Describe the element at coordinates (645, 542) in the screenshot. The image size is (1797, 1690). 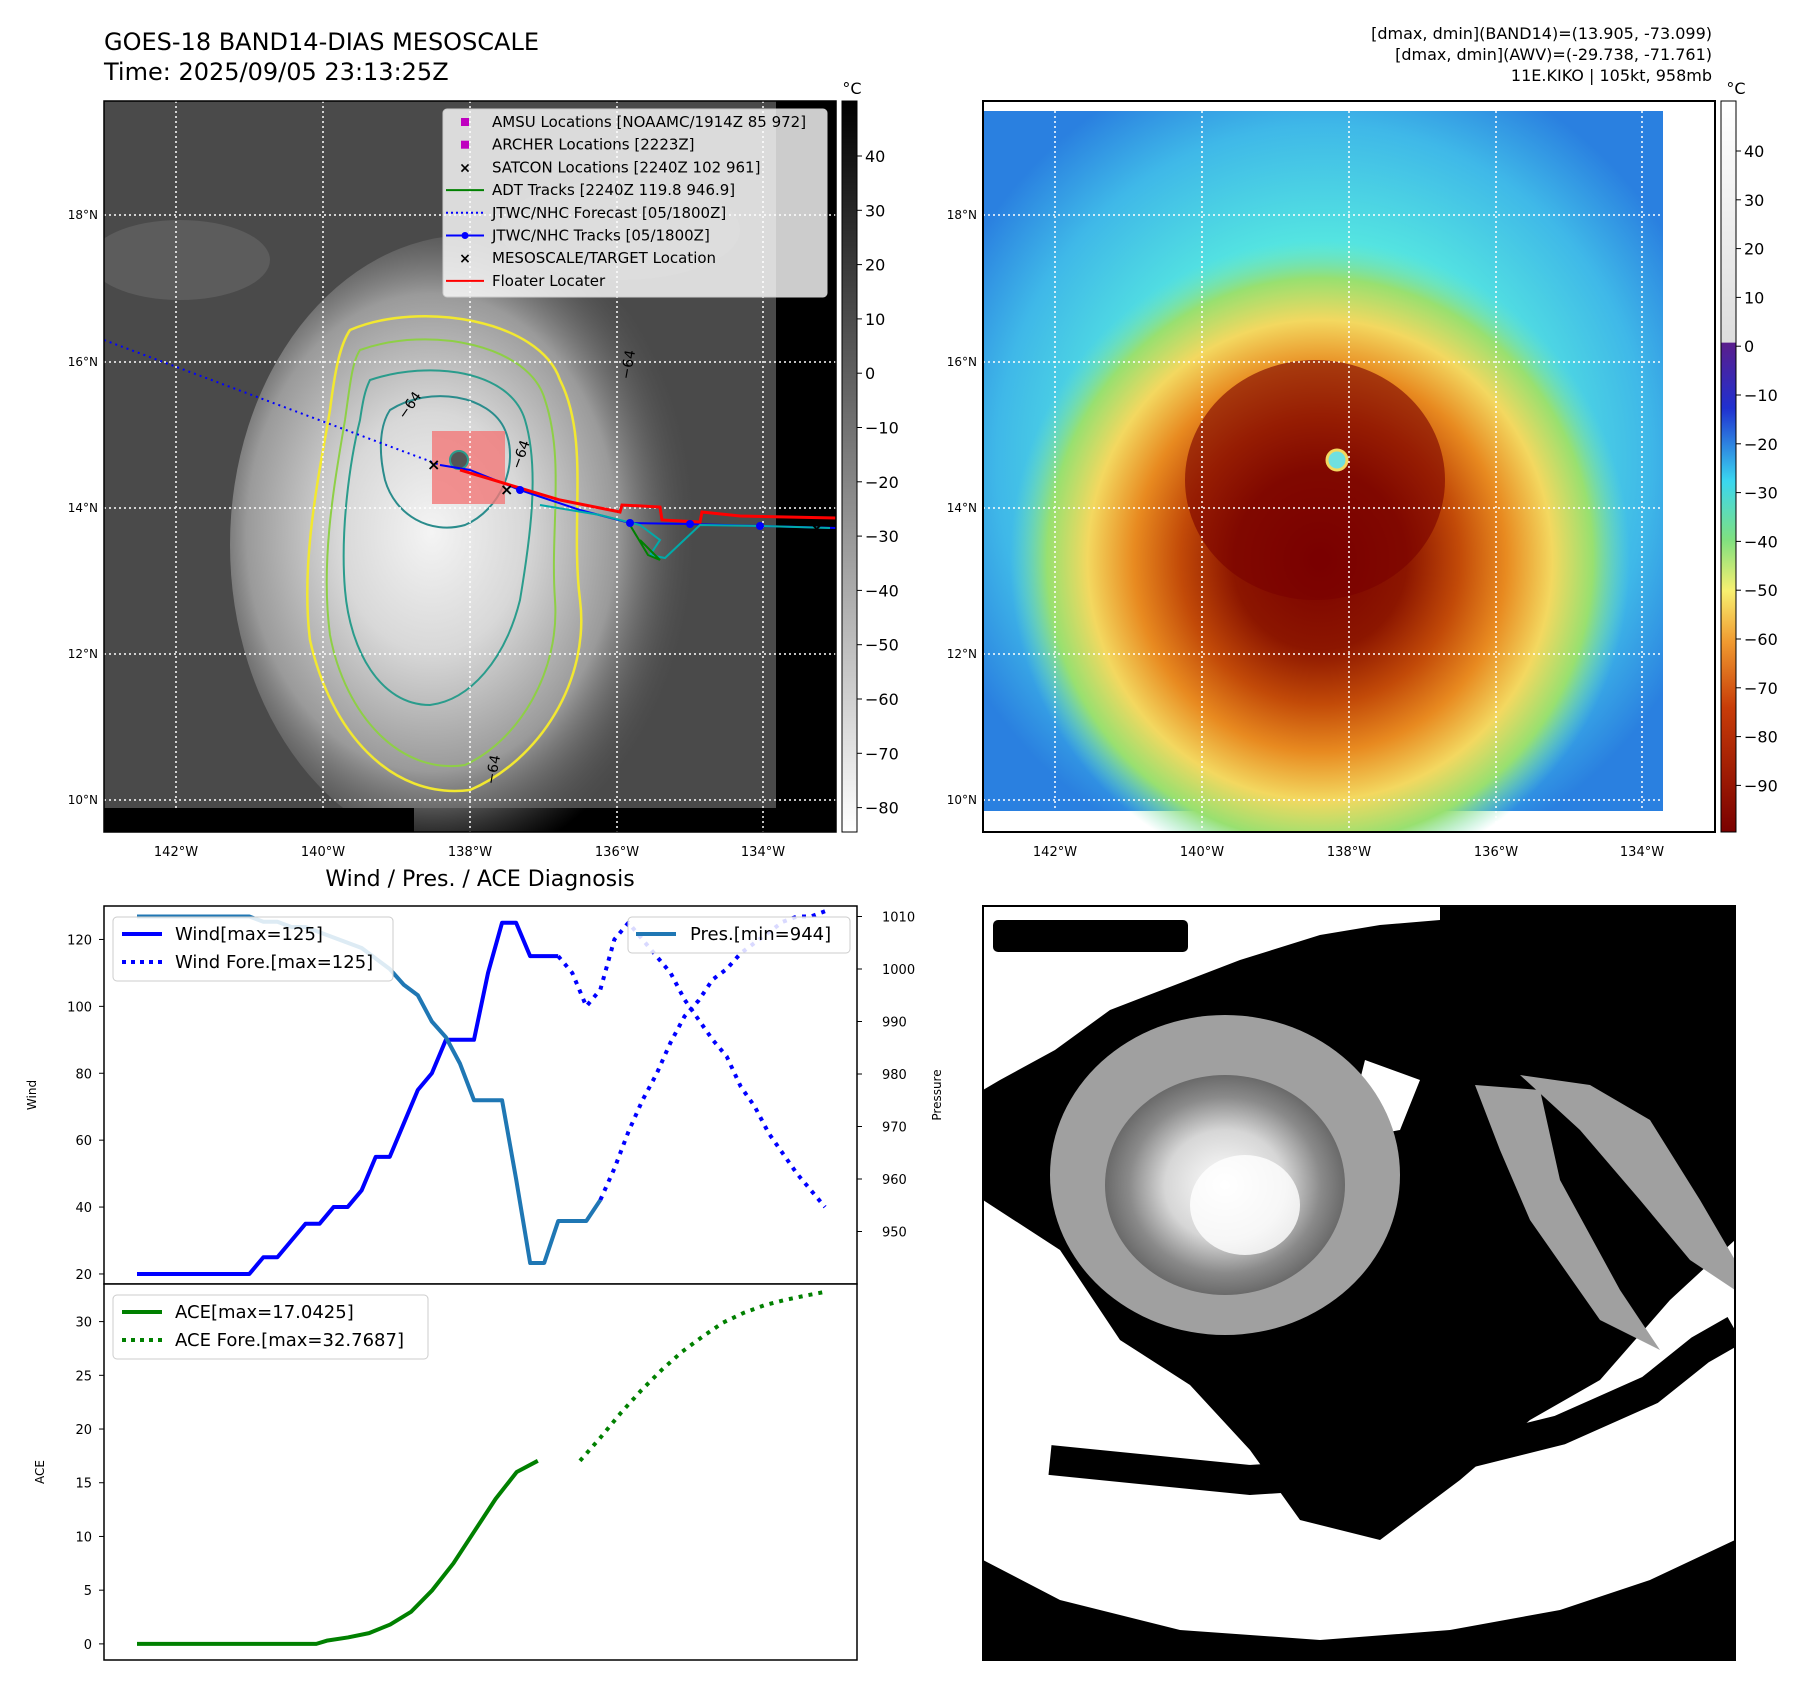
I see `adt-track` at that location.